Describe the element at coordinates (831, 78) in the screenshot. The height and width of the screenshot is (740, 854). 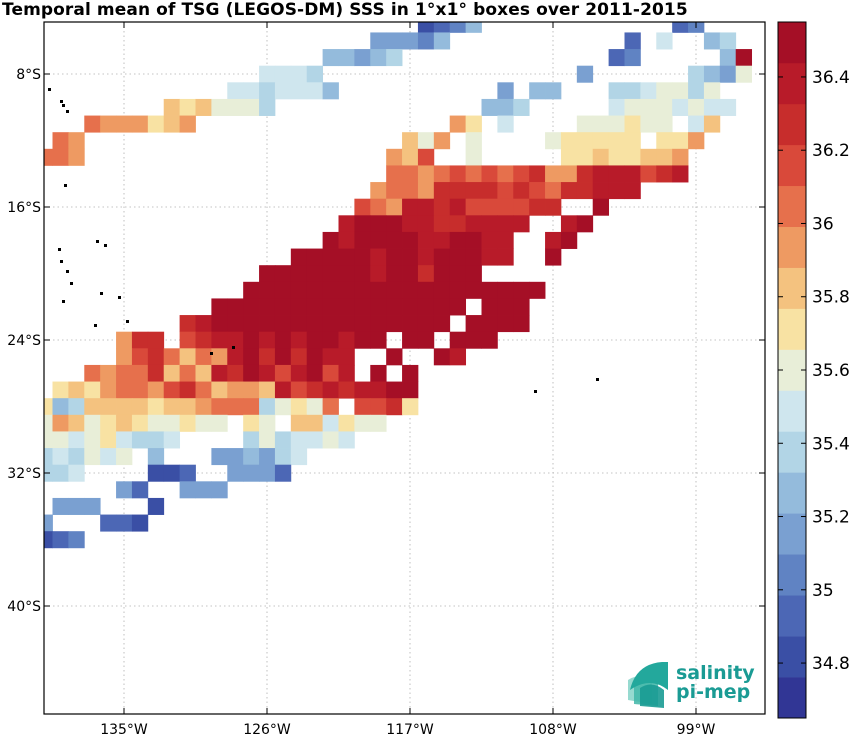
I see `colorbar-tick-label: 36.4` at that location.